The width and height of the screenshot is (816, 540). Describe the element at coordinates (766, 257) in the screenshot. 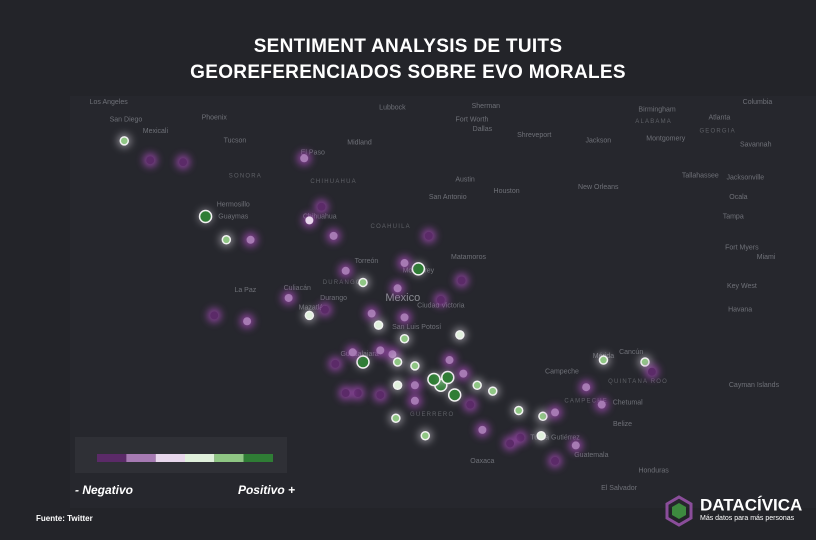

I see `place-label: Miami` at that location.